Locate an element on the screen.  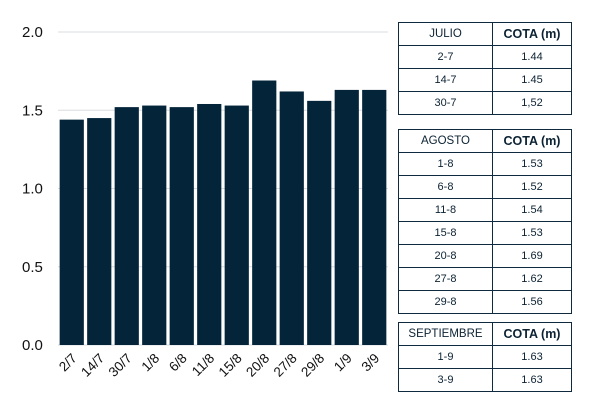
y-tick-label: 2.0 is located at coordinates (32, 32).